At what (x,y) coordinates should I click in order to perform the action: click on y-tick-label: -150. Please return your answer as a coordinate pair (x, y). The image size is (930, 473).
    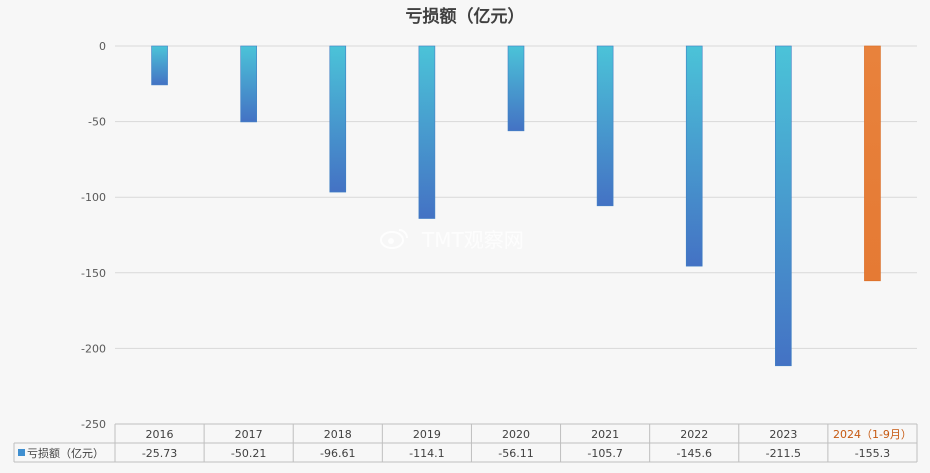
    Looking at the image, I should click on (93, 273).